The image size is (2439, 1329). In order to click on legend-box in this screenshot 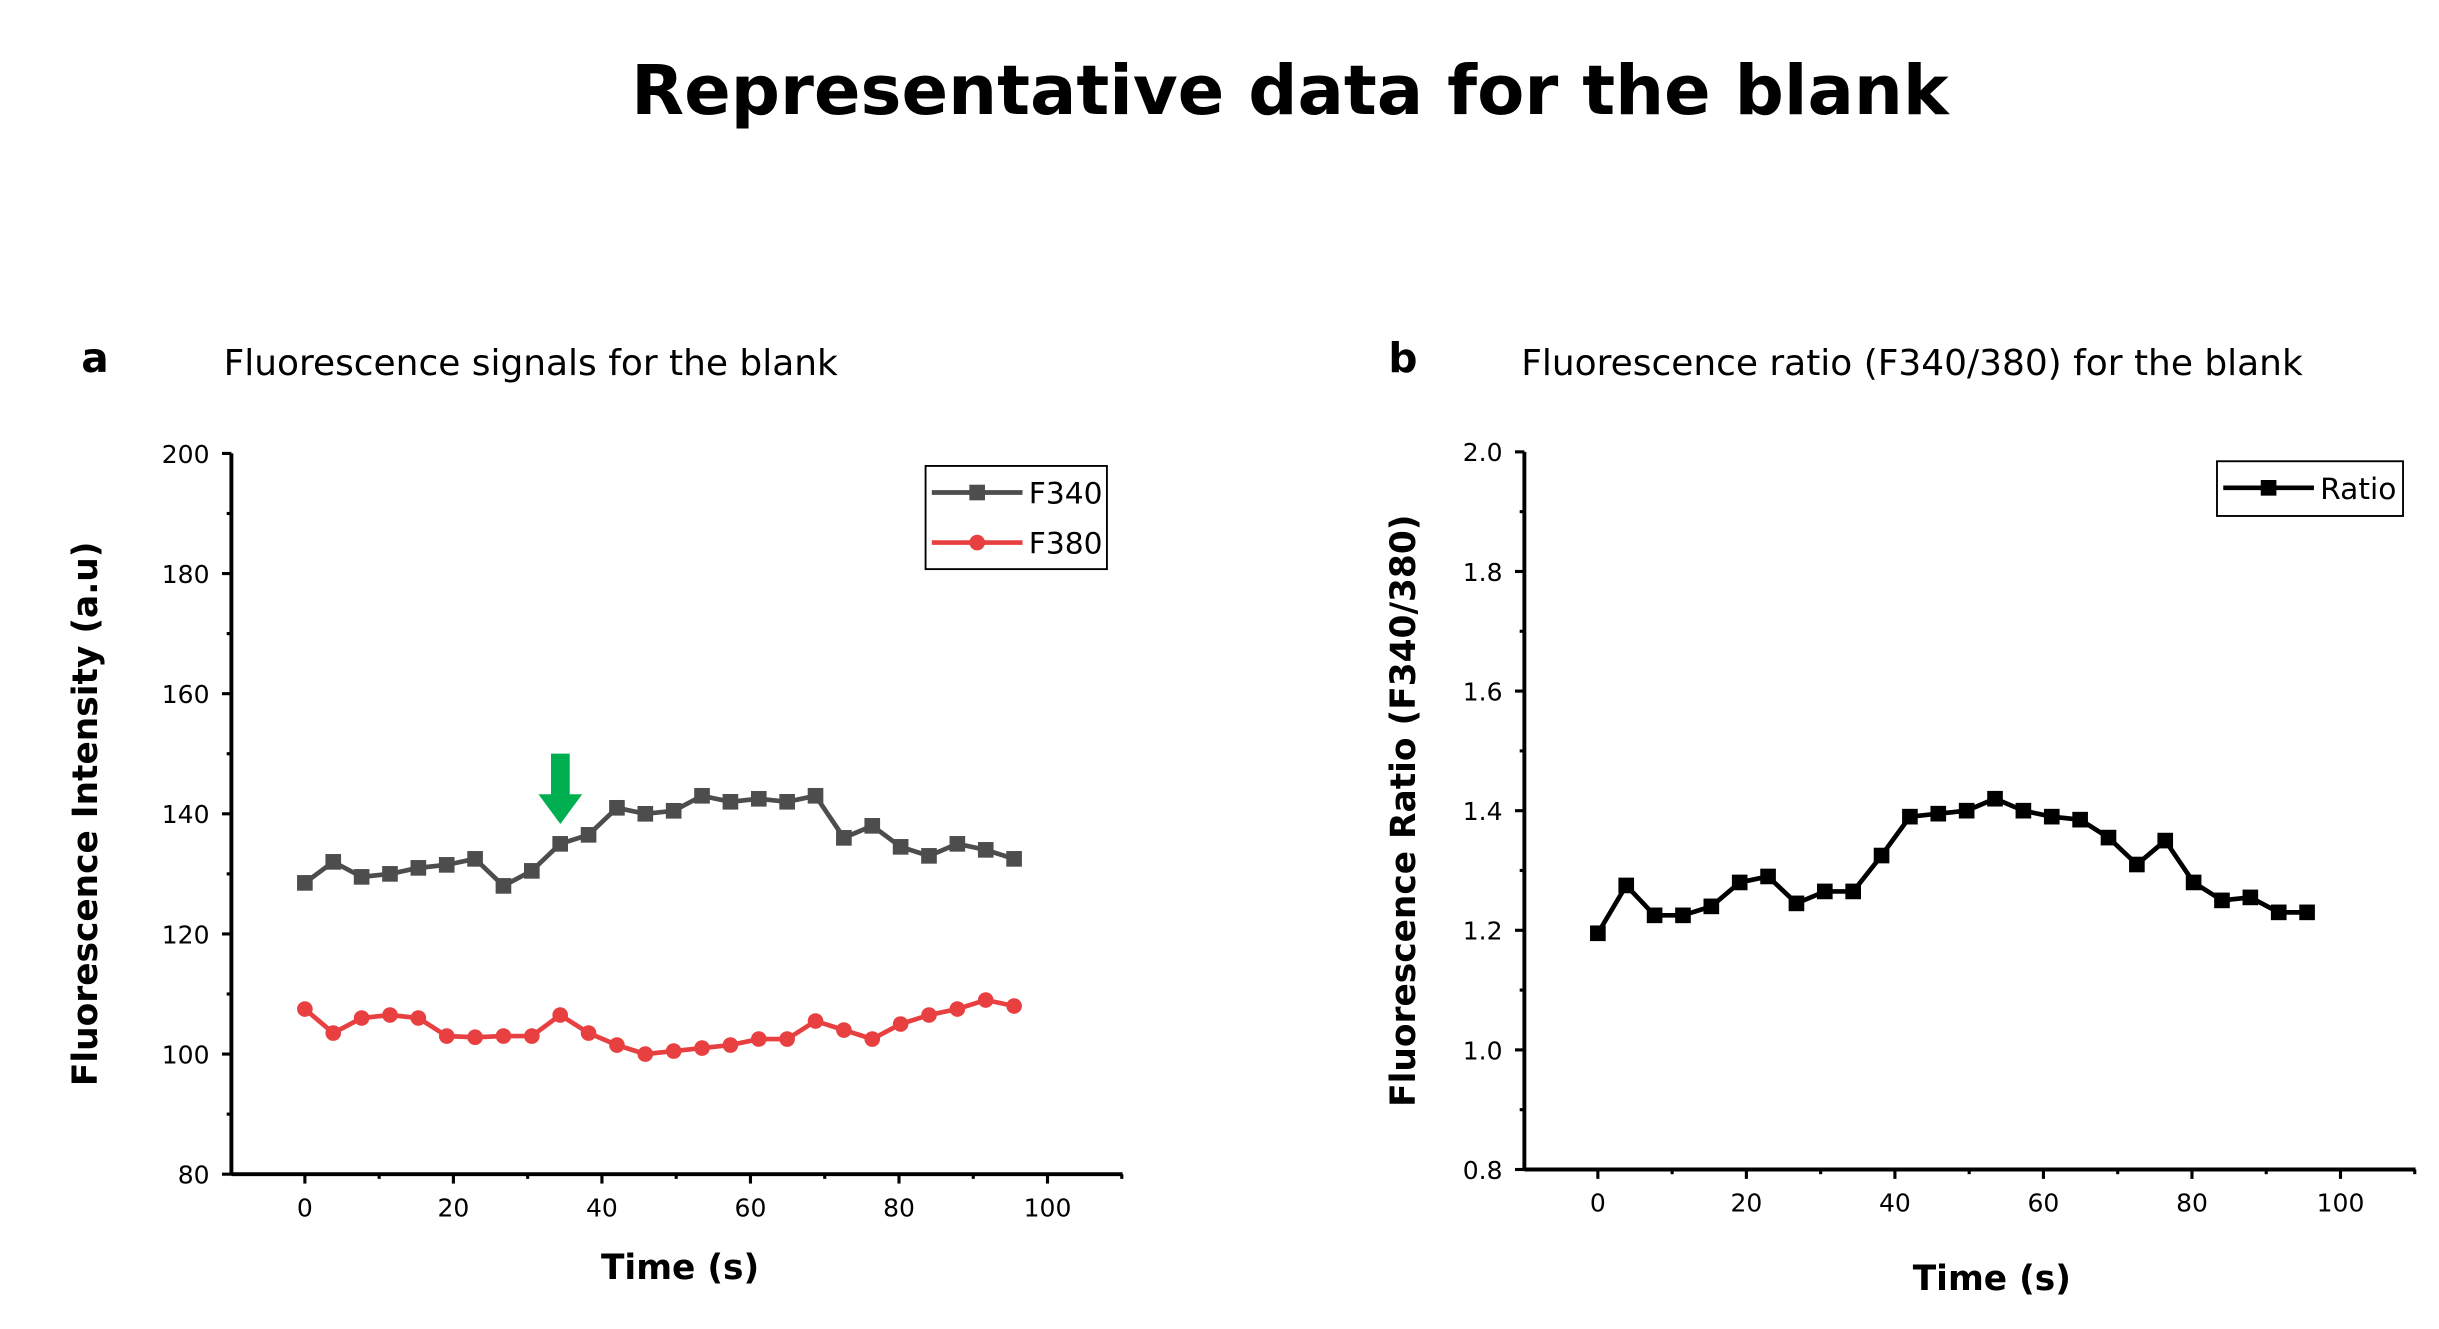, I will do `click(1016, 518)`.